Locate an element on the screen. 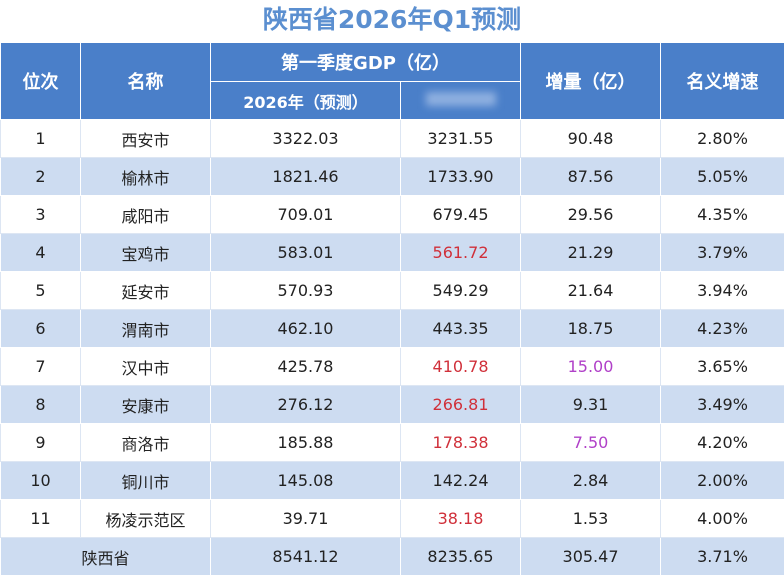  header-cell: 名义增速 is located at coordinates (722, 81).